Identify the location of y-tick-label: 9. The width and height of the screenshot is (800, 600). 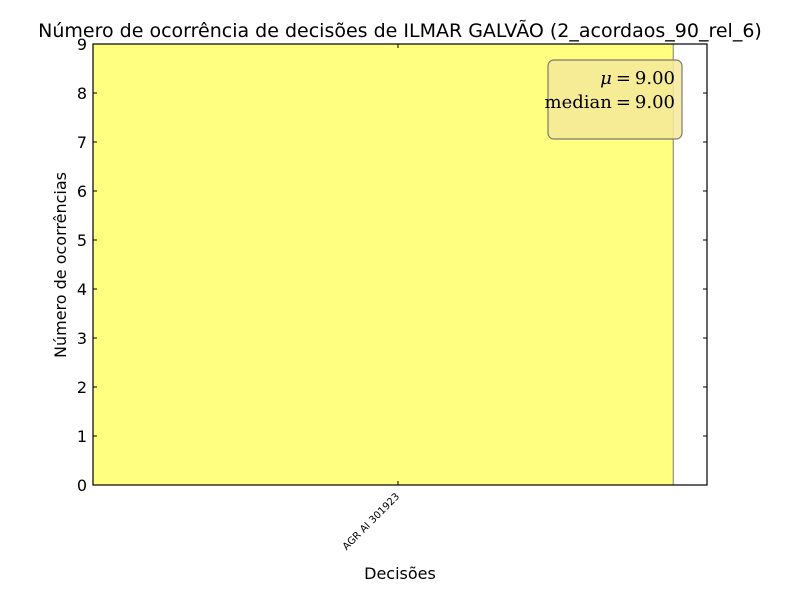
(82, 44).